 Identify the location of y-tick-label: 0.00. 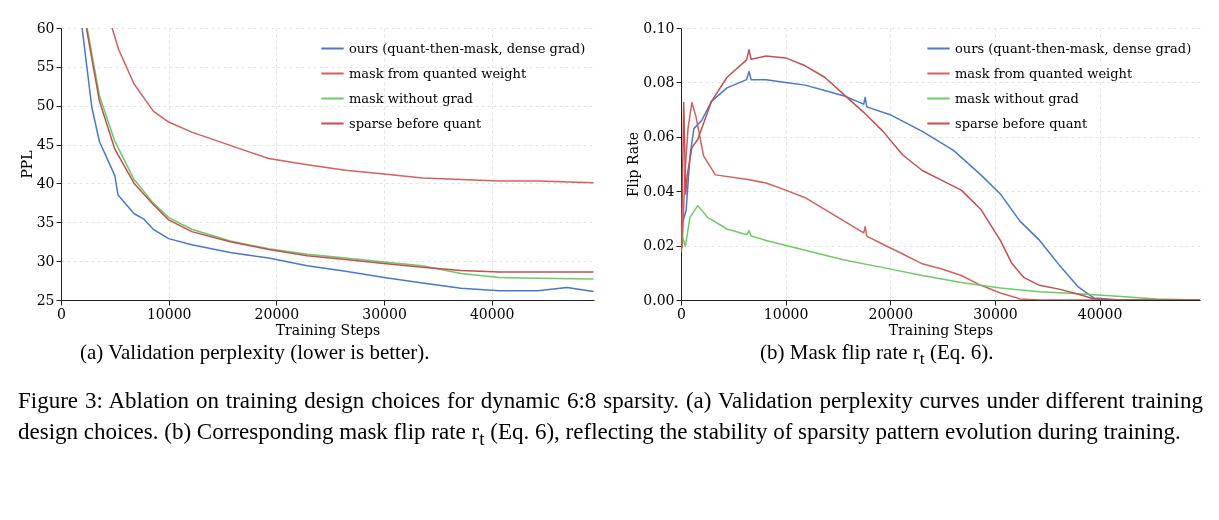
(659, 299).